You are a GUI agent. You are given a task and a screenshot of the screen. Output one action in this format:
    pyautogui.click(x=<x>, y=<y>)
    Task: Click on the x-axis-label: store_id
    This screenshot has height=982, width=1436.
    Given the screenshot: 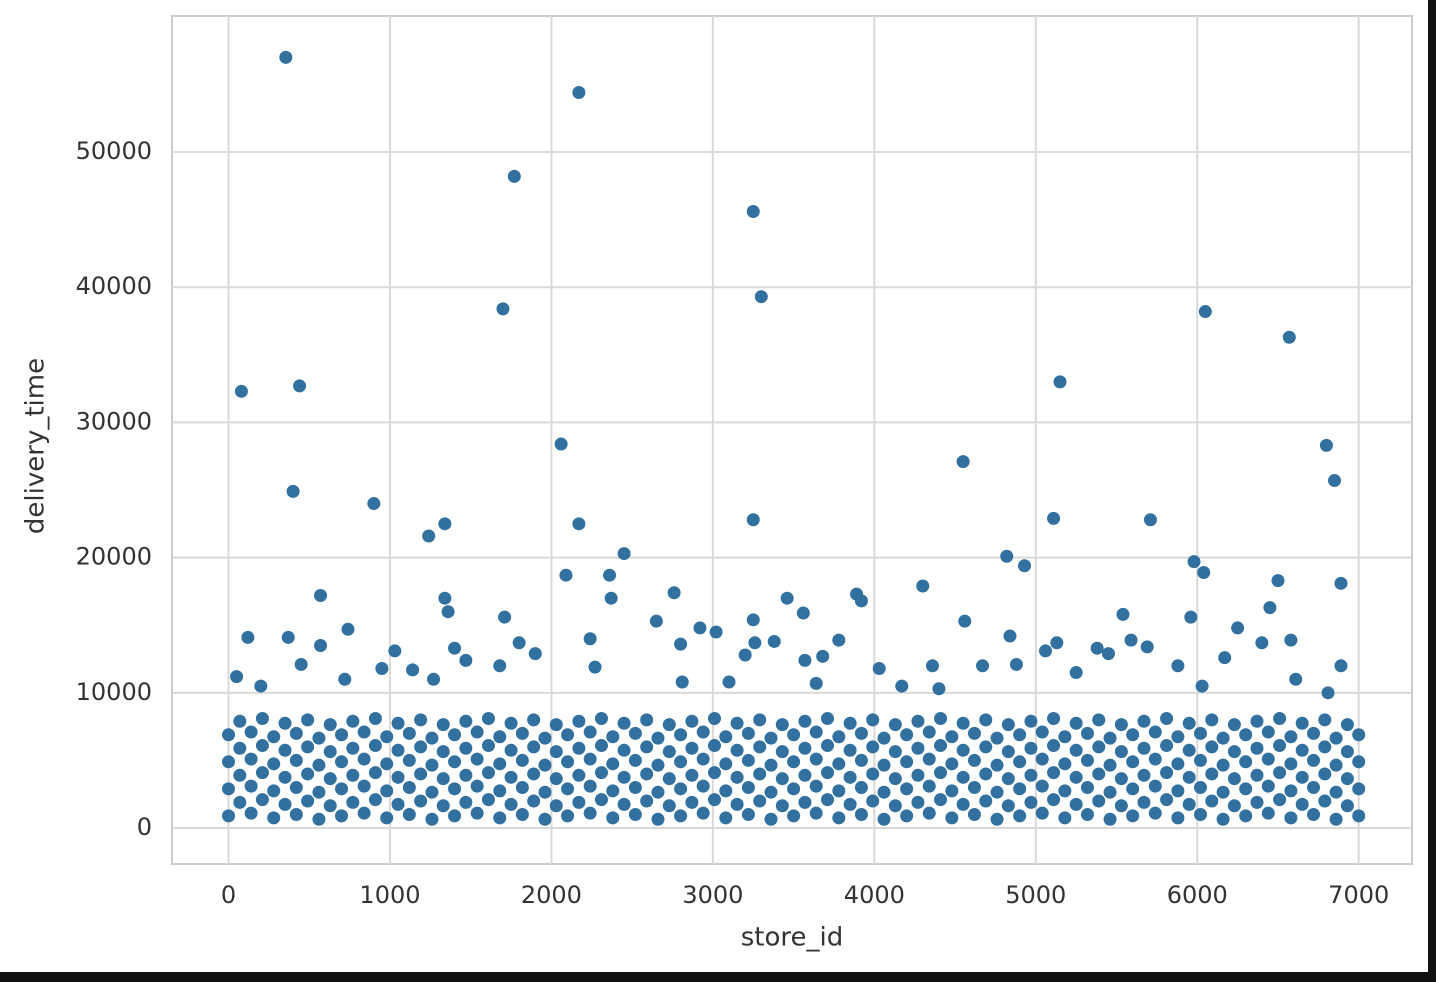 What is the action you would take?
    pyautogui.click(x=792, y=938)
    